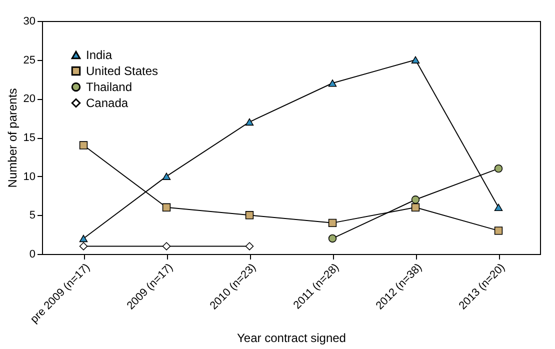  What do you see at coordinates (12, 138) in the screenshot?
I see `y-axis-title: Number of parents` at bounding box center [12, 138].